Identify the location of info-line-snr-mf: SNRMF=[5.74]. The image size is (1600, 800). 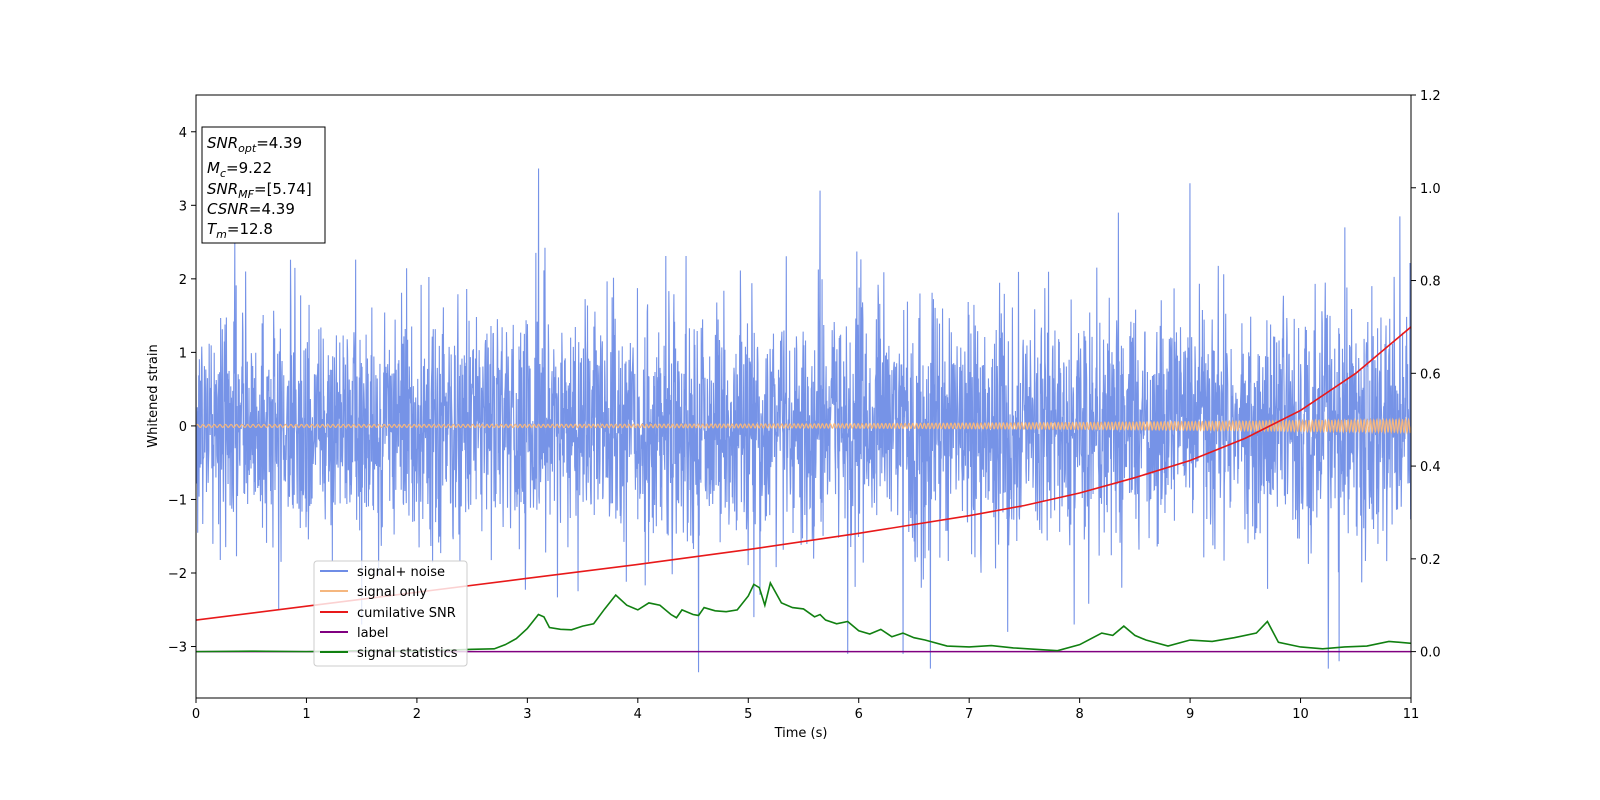
(259, 190).